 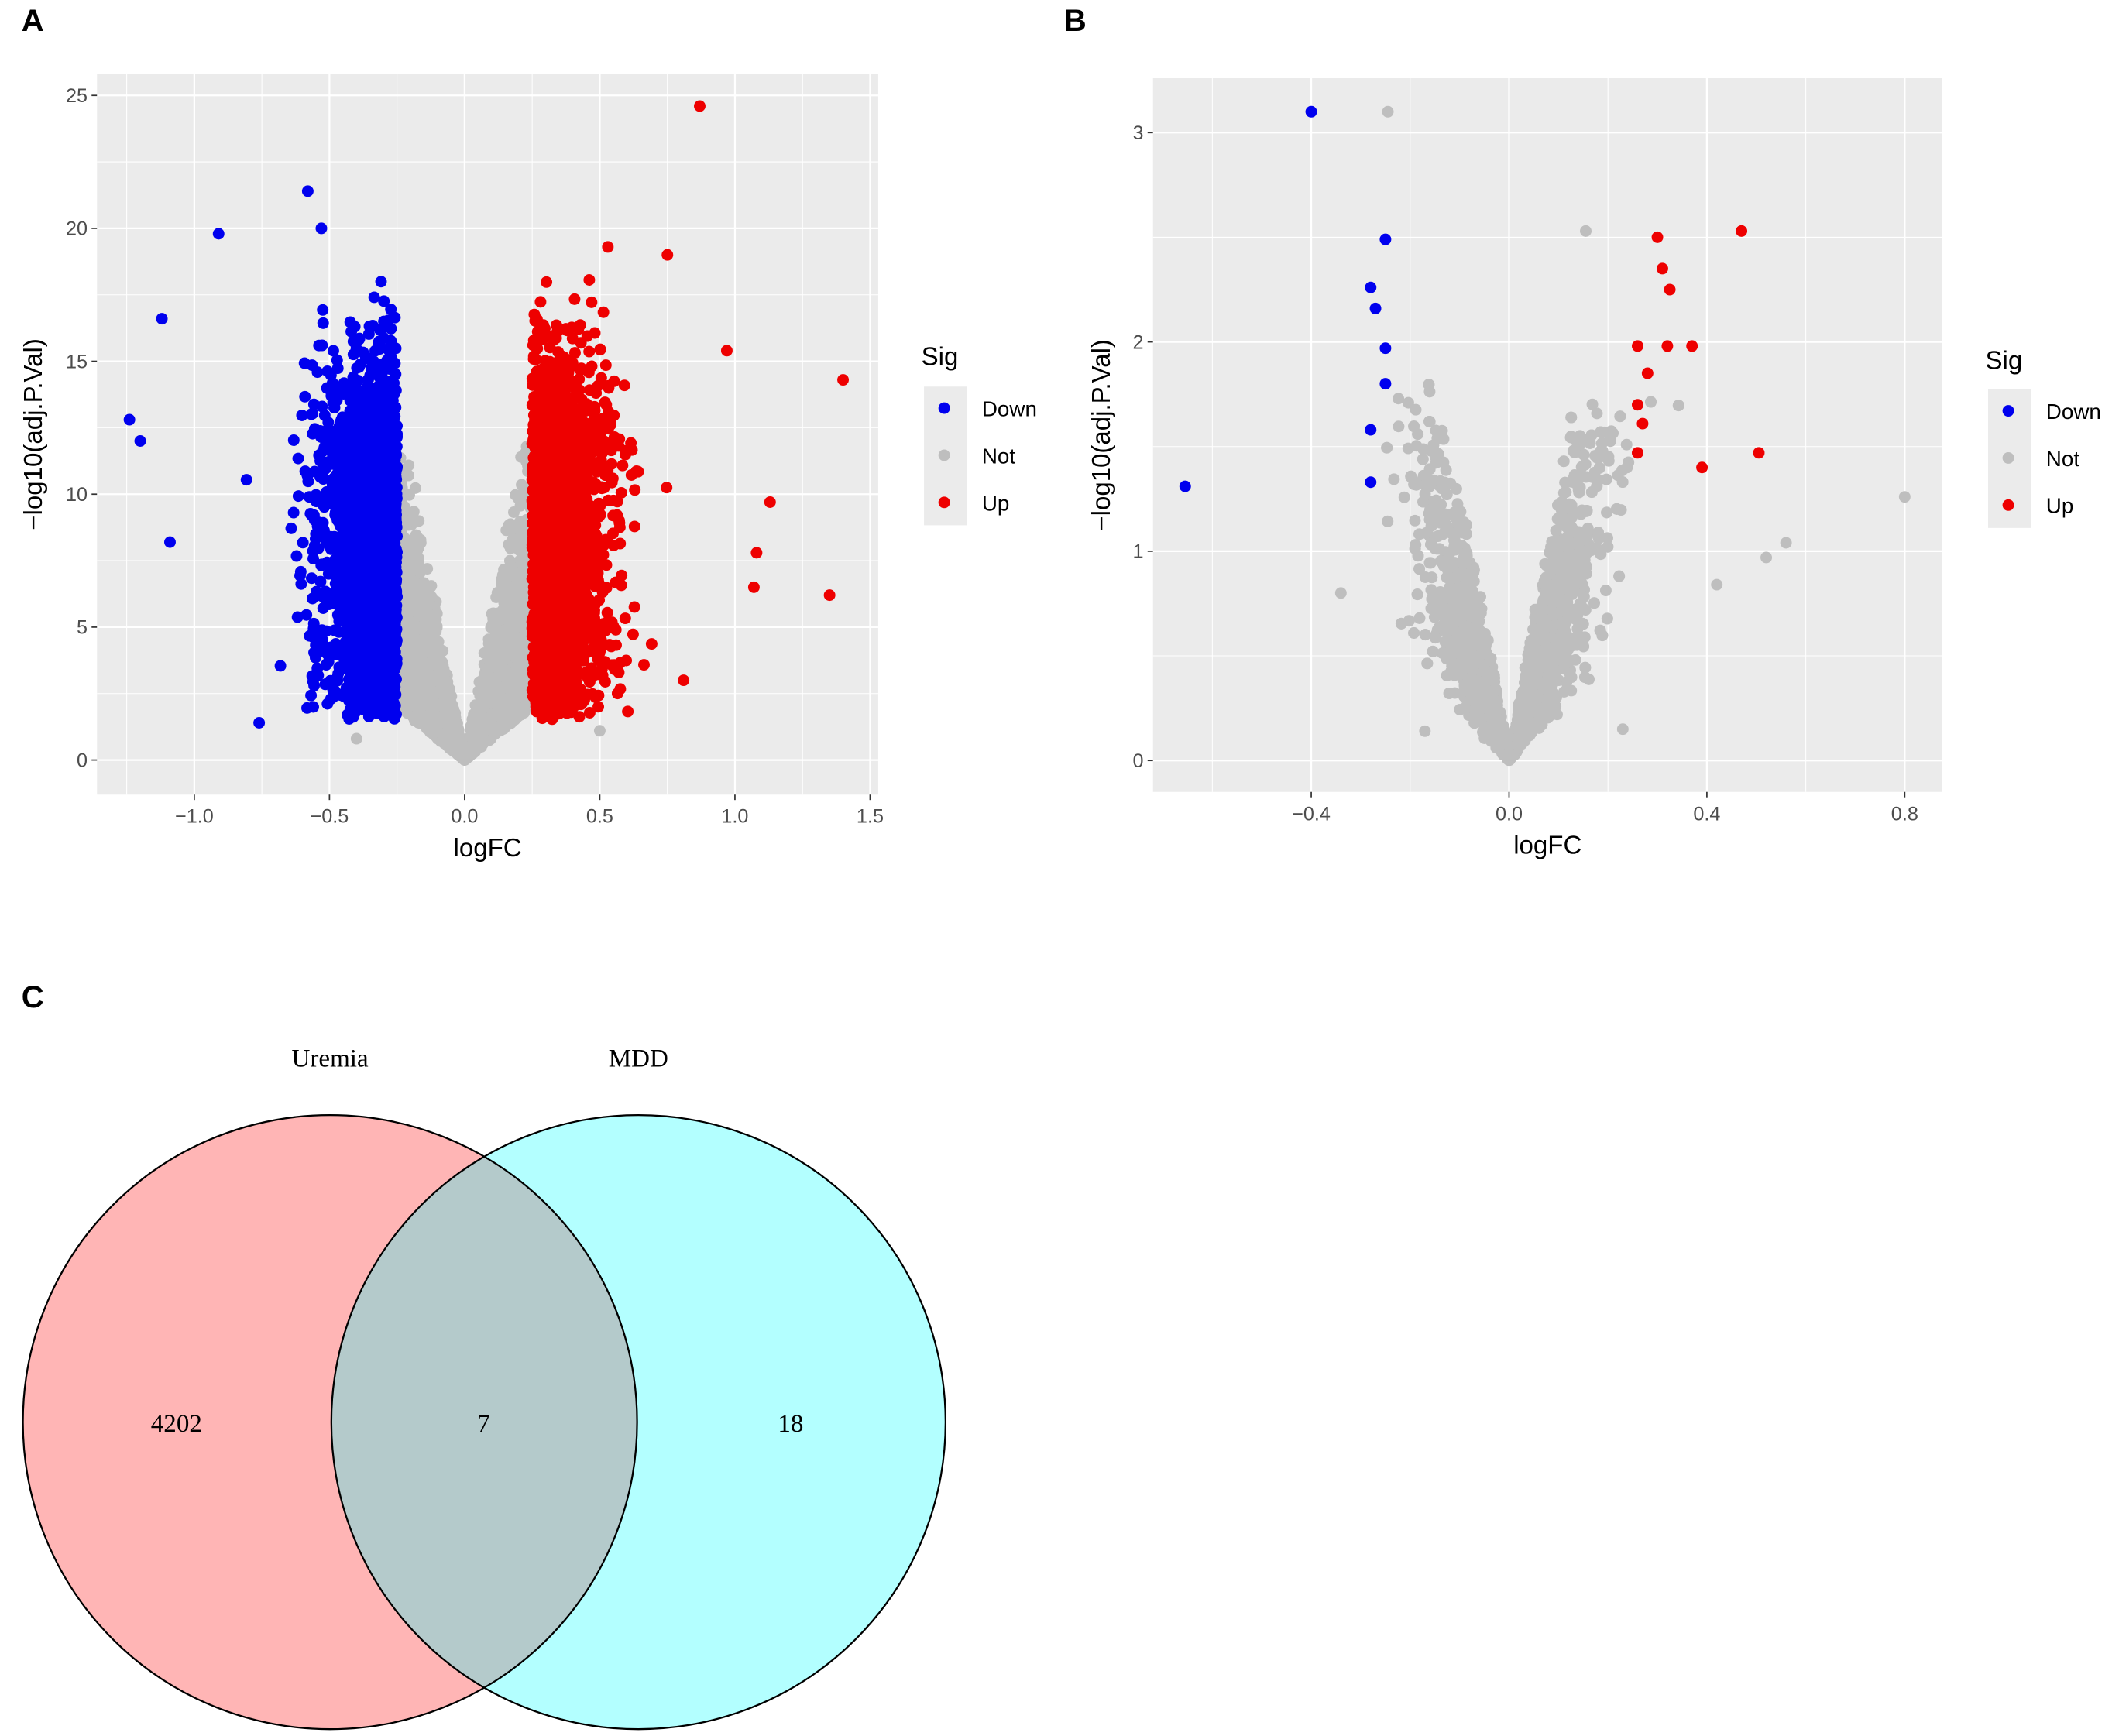 What do you see at coordinates (77, 96) in the screenshot?
I see `y-tick-label: 25` at bounding box center [77, 96].